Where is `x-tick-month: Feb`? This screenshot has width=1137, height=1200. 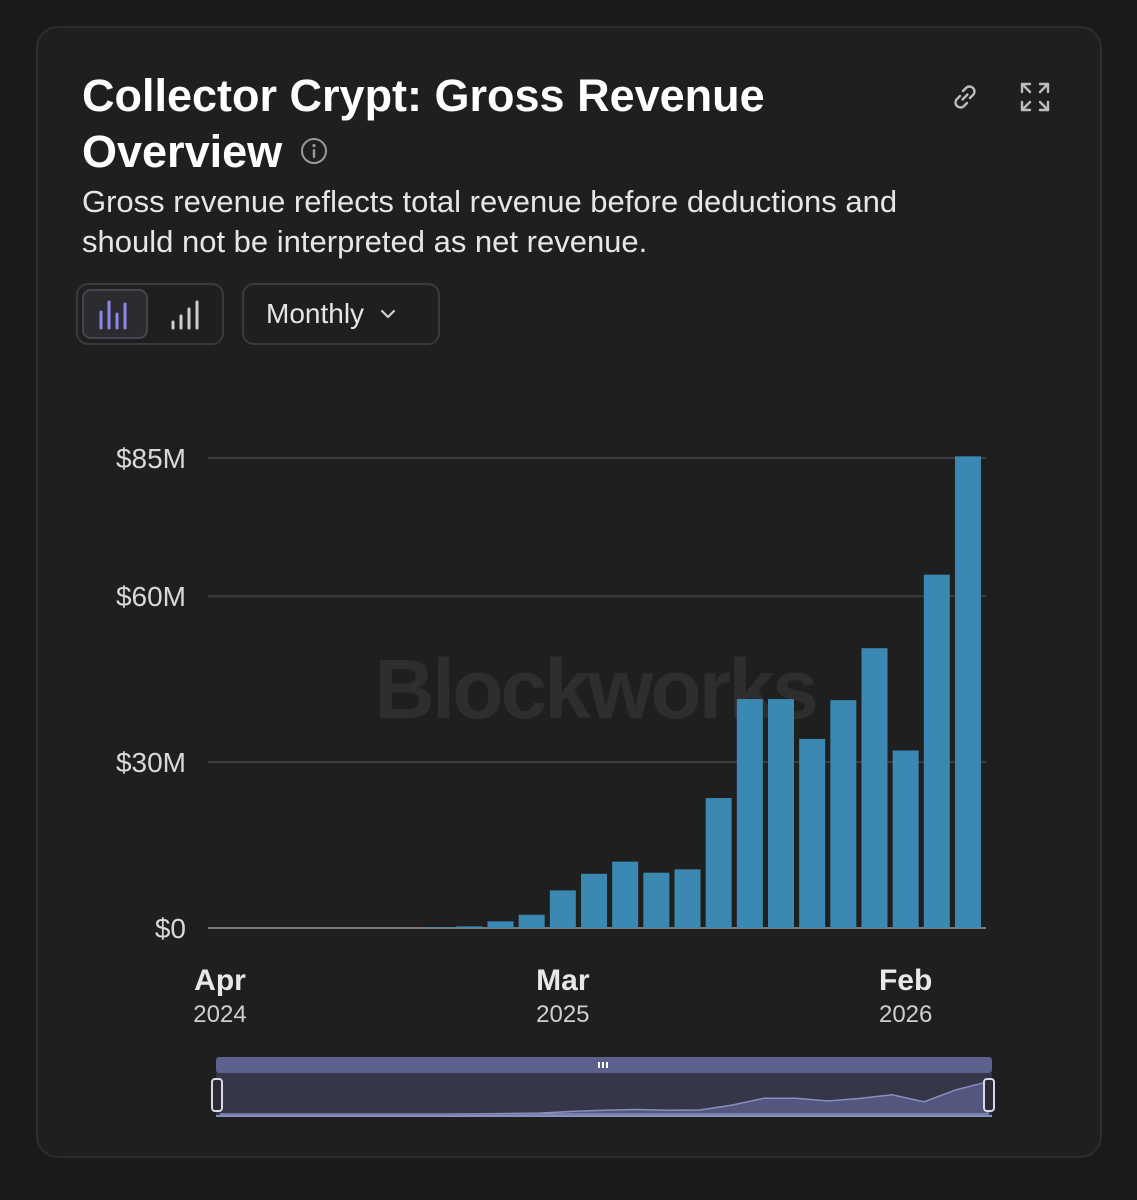 x-tick-month: Feb is located at coordinates (905, 980).